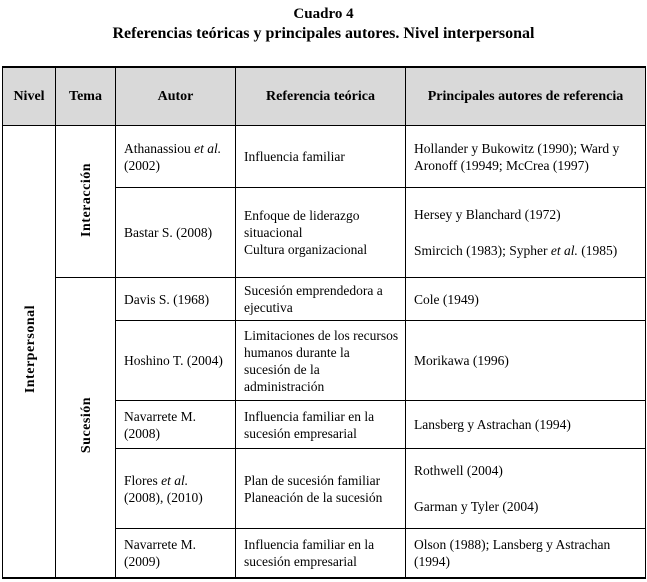 The image size is (647, 582). I want to click on column-header-tema: Tema, so click(85, 96).